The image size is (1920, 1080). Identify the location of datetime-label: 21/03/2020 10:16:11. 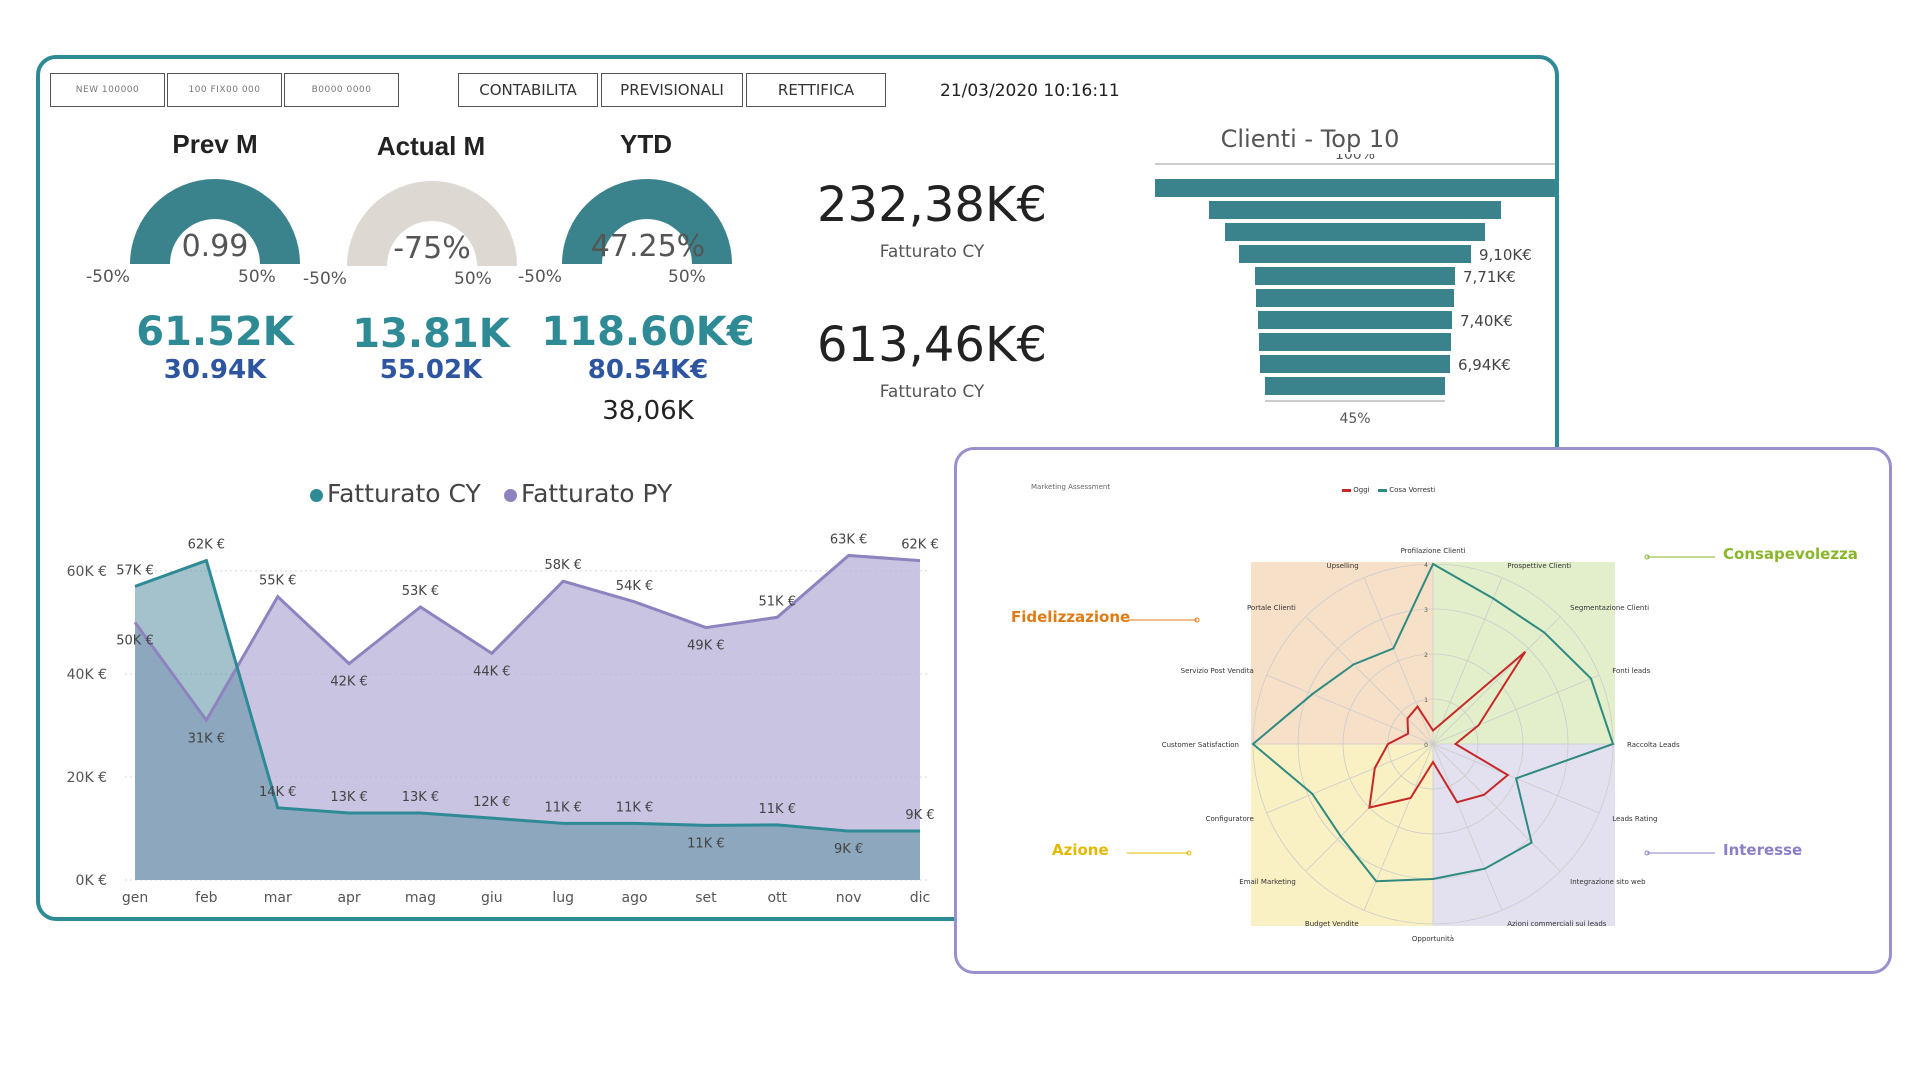
(1030, 91).